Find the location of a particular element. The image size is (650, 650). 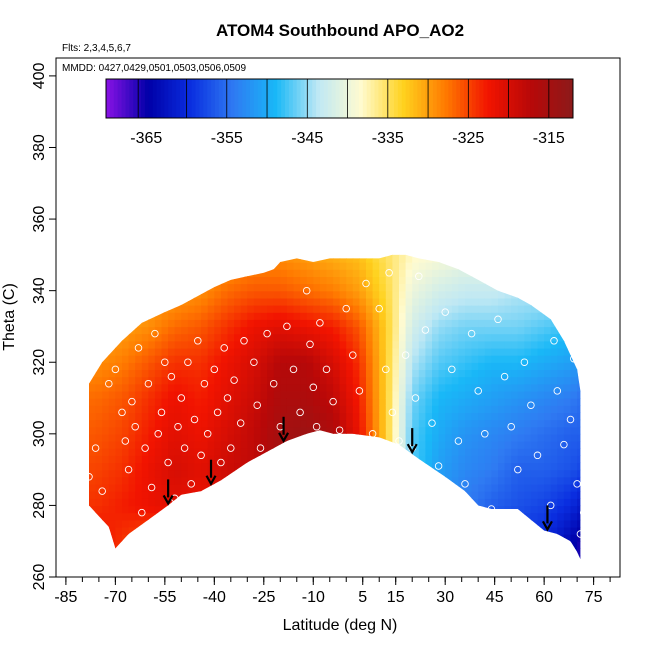

profile-arrow-head is located at coordinates (547, 526).